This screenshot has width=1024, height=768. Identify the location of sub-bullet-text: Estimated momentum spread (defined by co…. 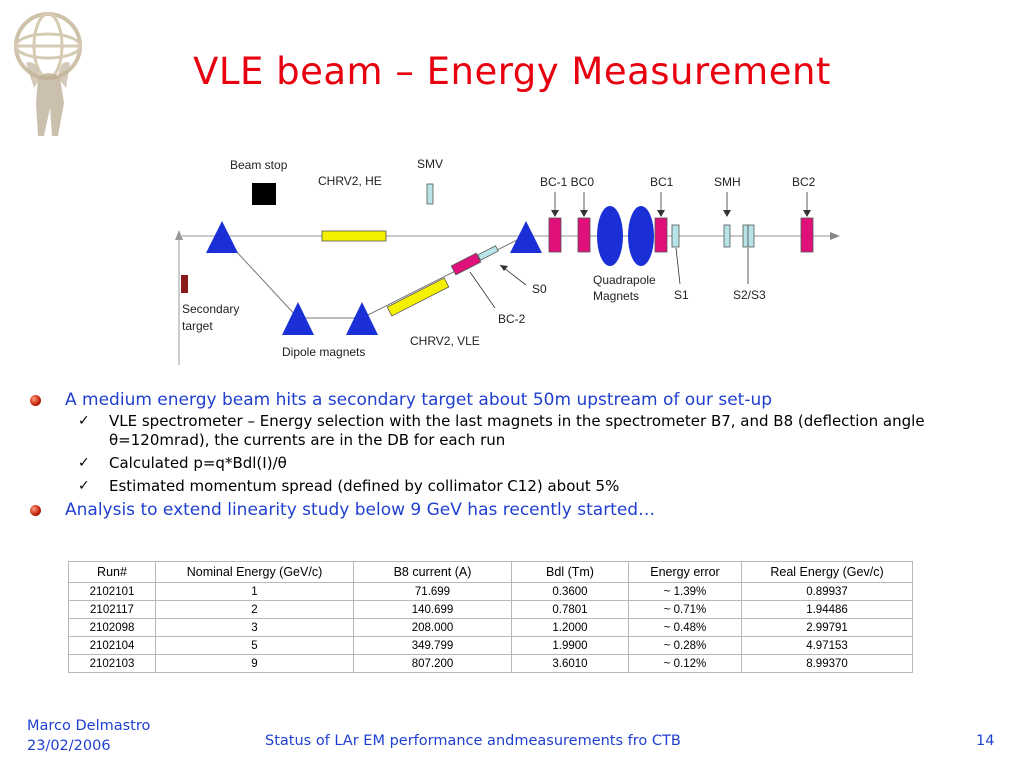
(364, 486).